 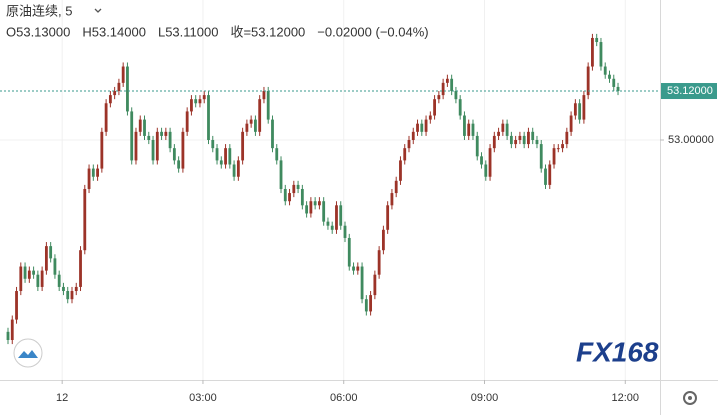 I want to click on header-field: 收=53.12000, so click(x=267, y=31).